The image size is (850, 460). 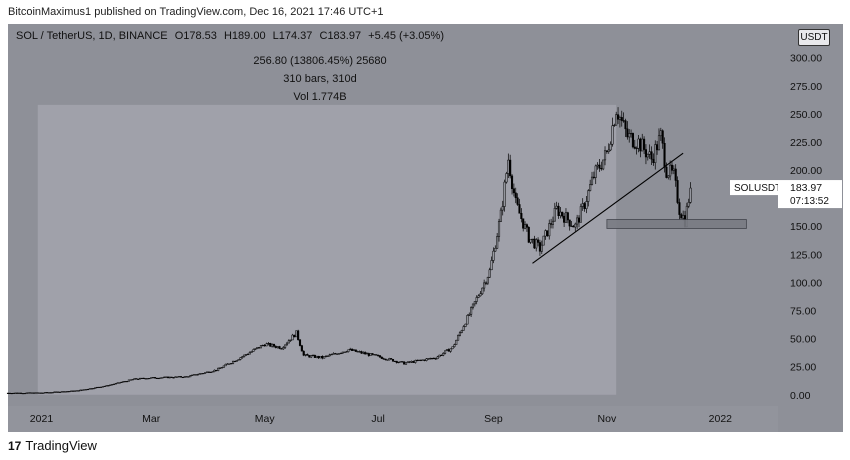 What do you see at coordinates (806, 171) in the screenshot?
I see `y-tick-label: 200.00` at bounding box center [806, 171].